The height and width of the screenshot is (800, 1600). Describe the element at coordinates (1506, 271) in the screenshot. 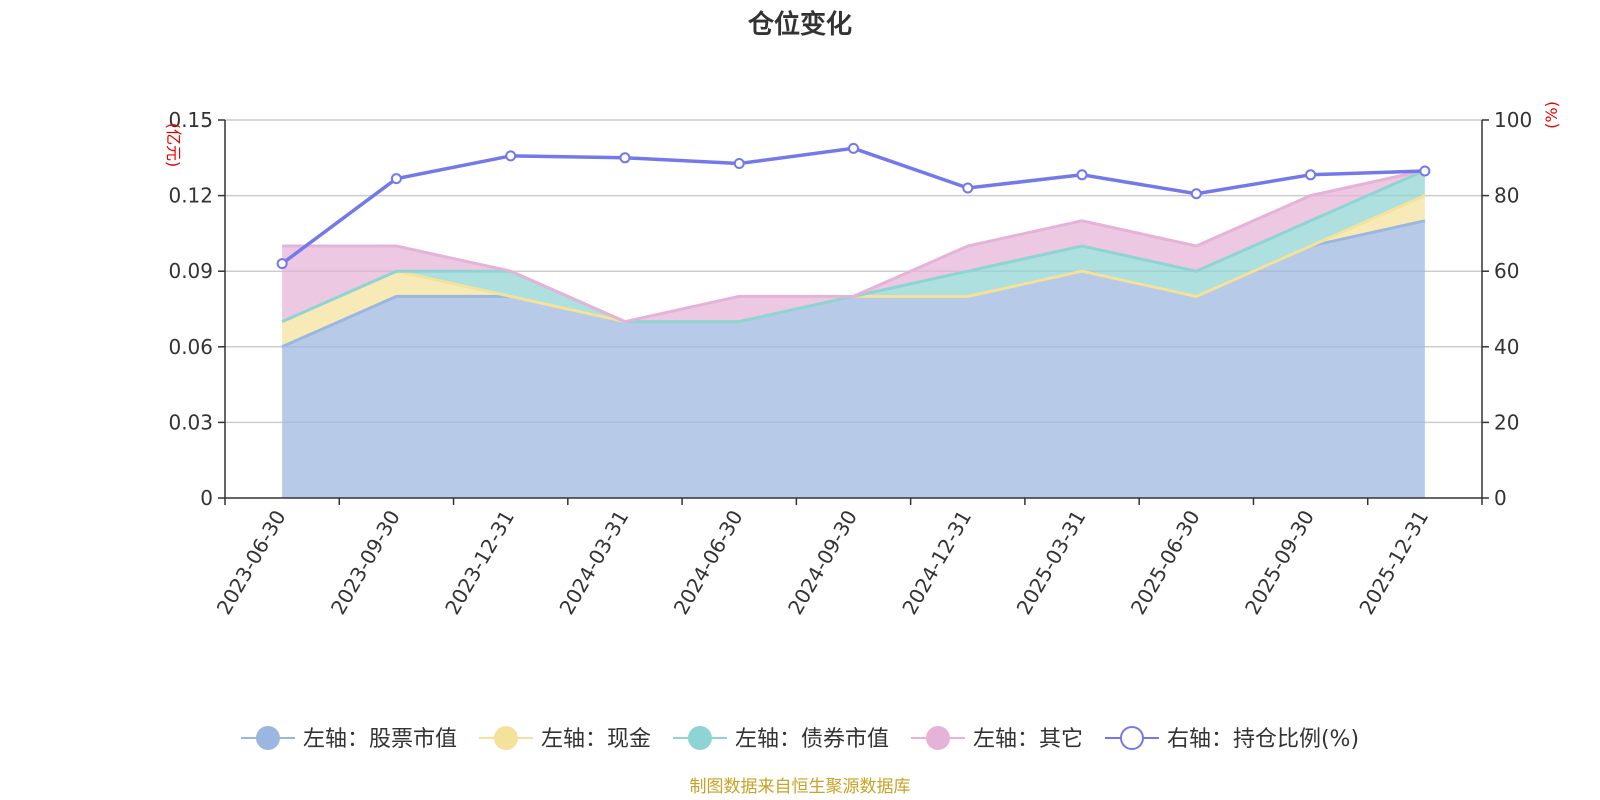

I see `right-tick-label: 60` at that location.